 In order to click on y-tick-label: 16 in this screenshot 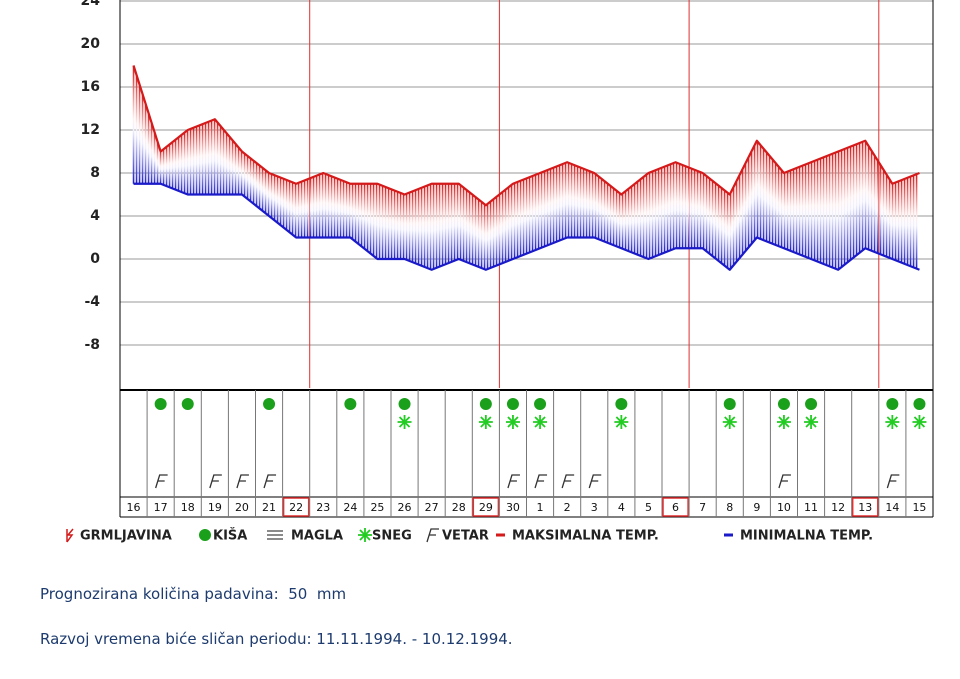, I will do `click(90, 87)`.